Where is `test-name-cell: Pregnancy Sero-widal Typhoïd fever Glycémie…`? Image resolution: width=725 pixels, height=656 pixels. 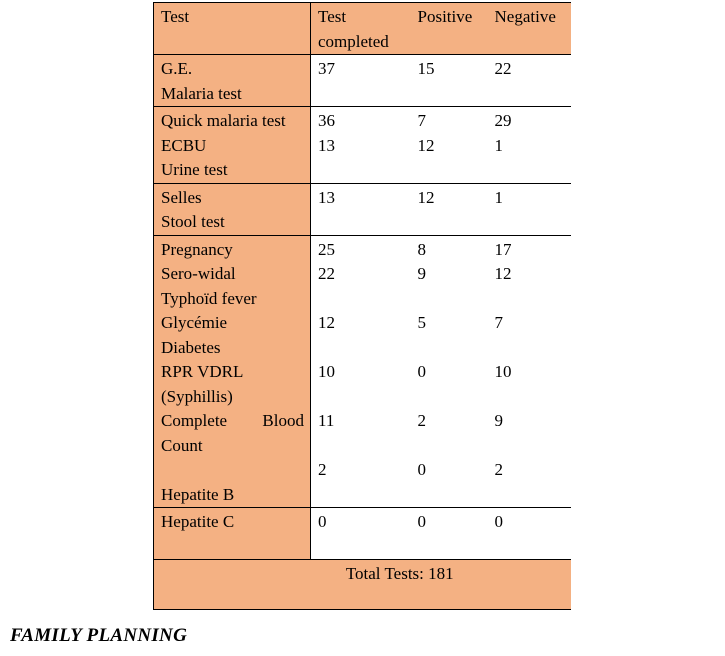
test-name-cell: Pregnancy Sero-widal Typhoïd fever Glycémie… is located at coordinates (232, 371).